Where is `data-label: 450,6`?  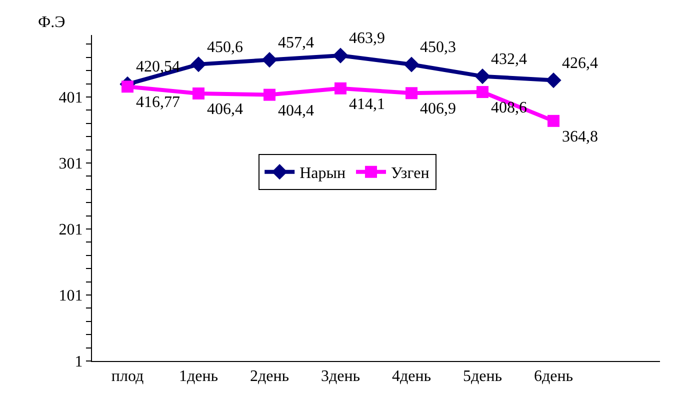
data-label: 450,6 is located at coordinates (225, 47).